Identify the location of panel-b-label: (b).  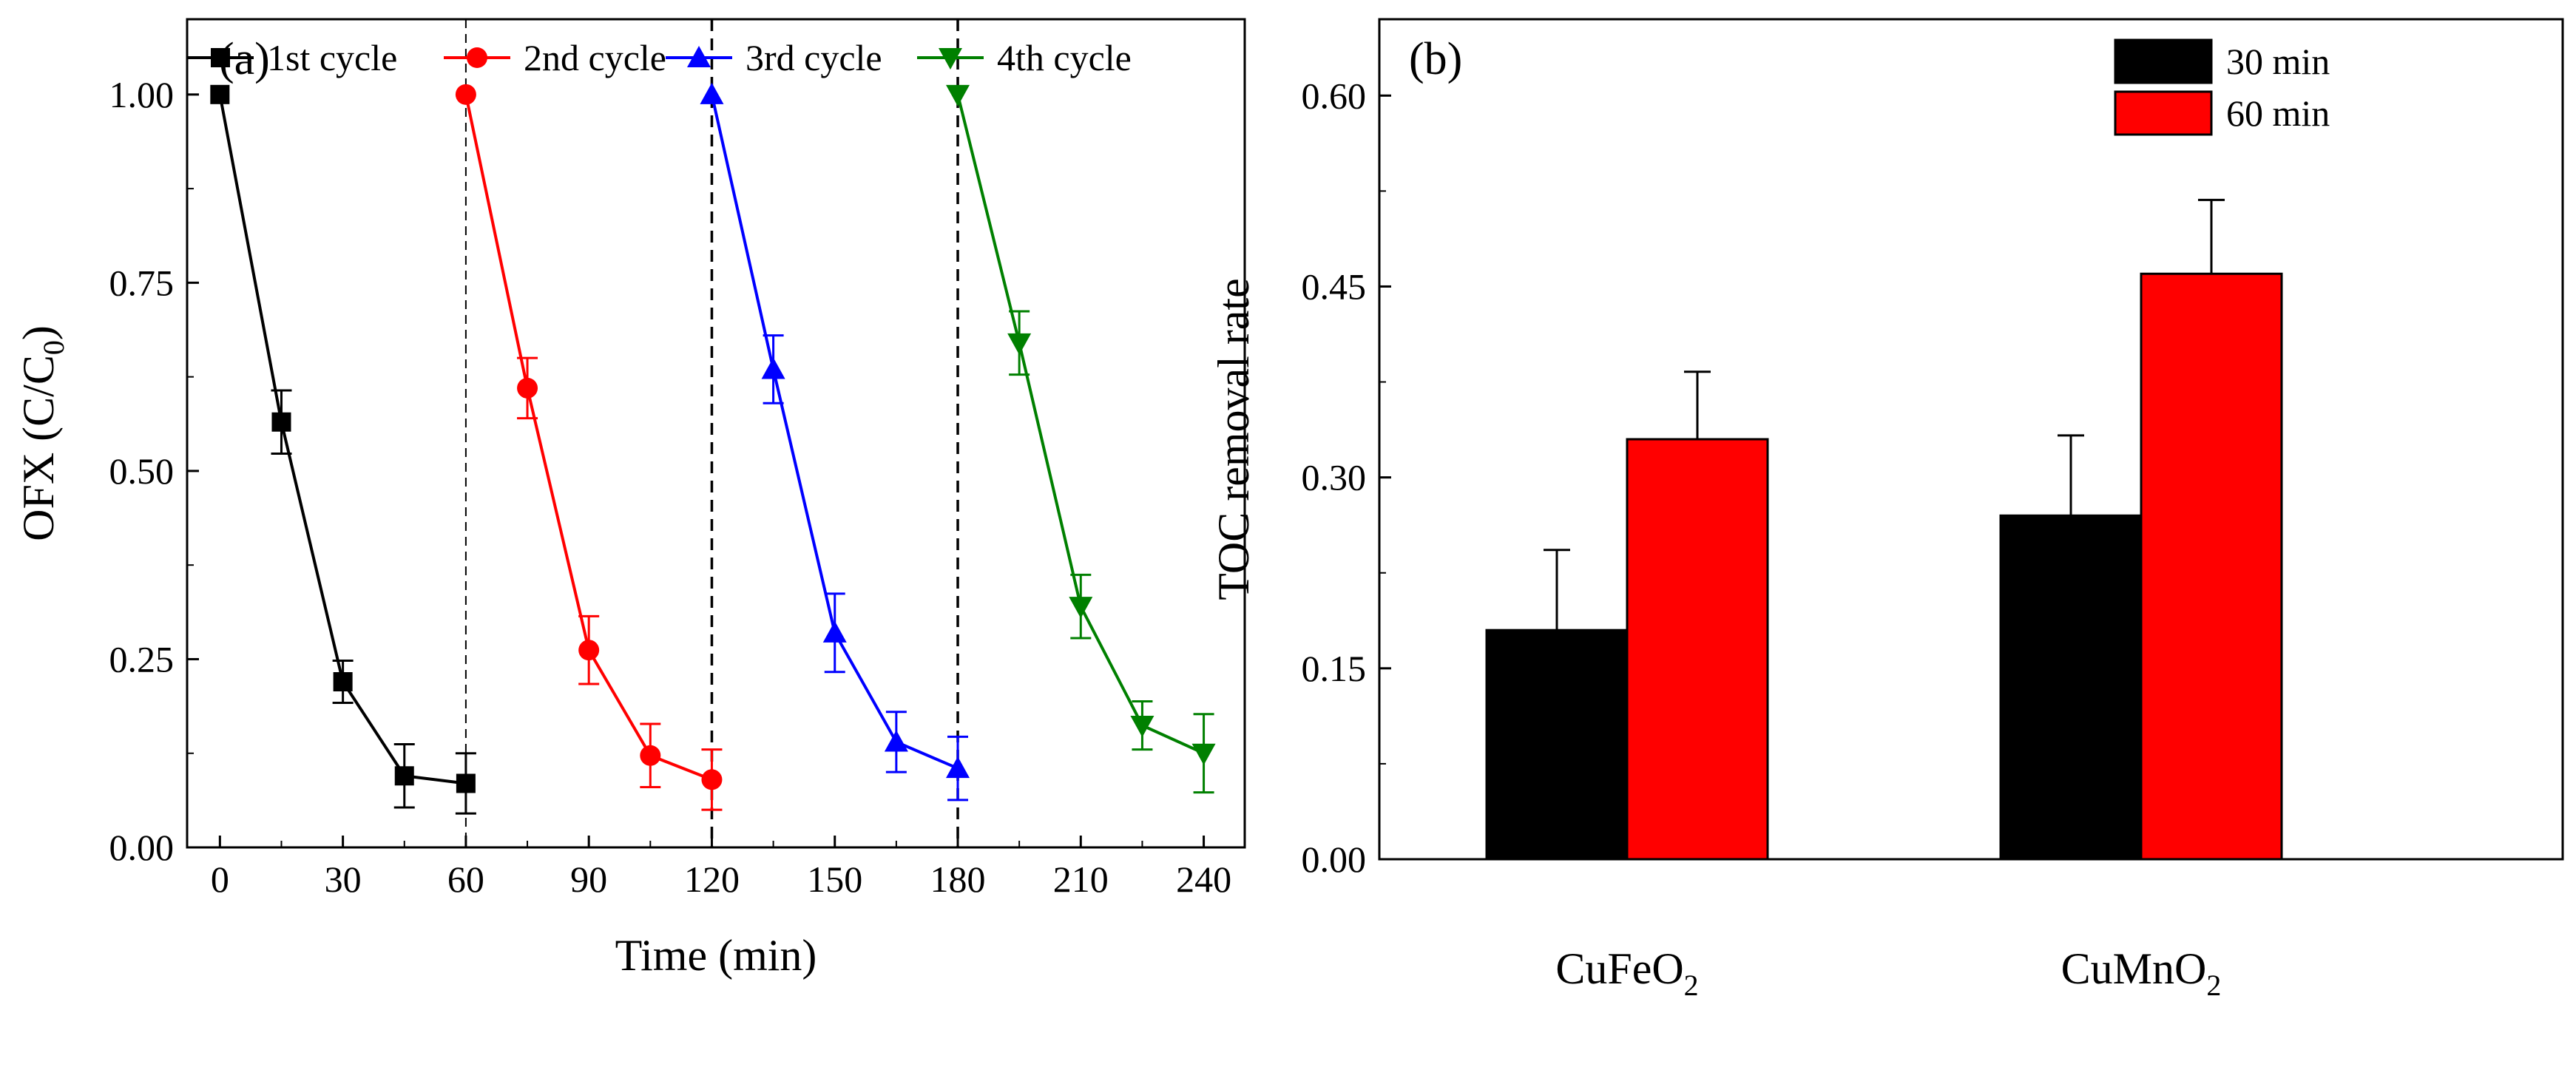
(1435, 59).